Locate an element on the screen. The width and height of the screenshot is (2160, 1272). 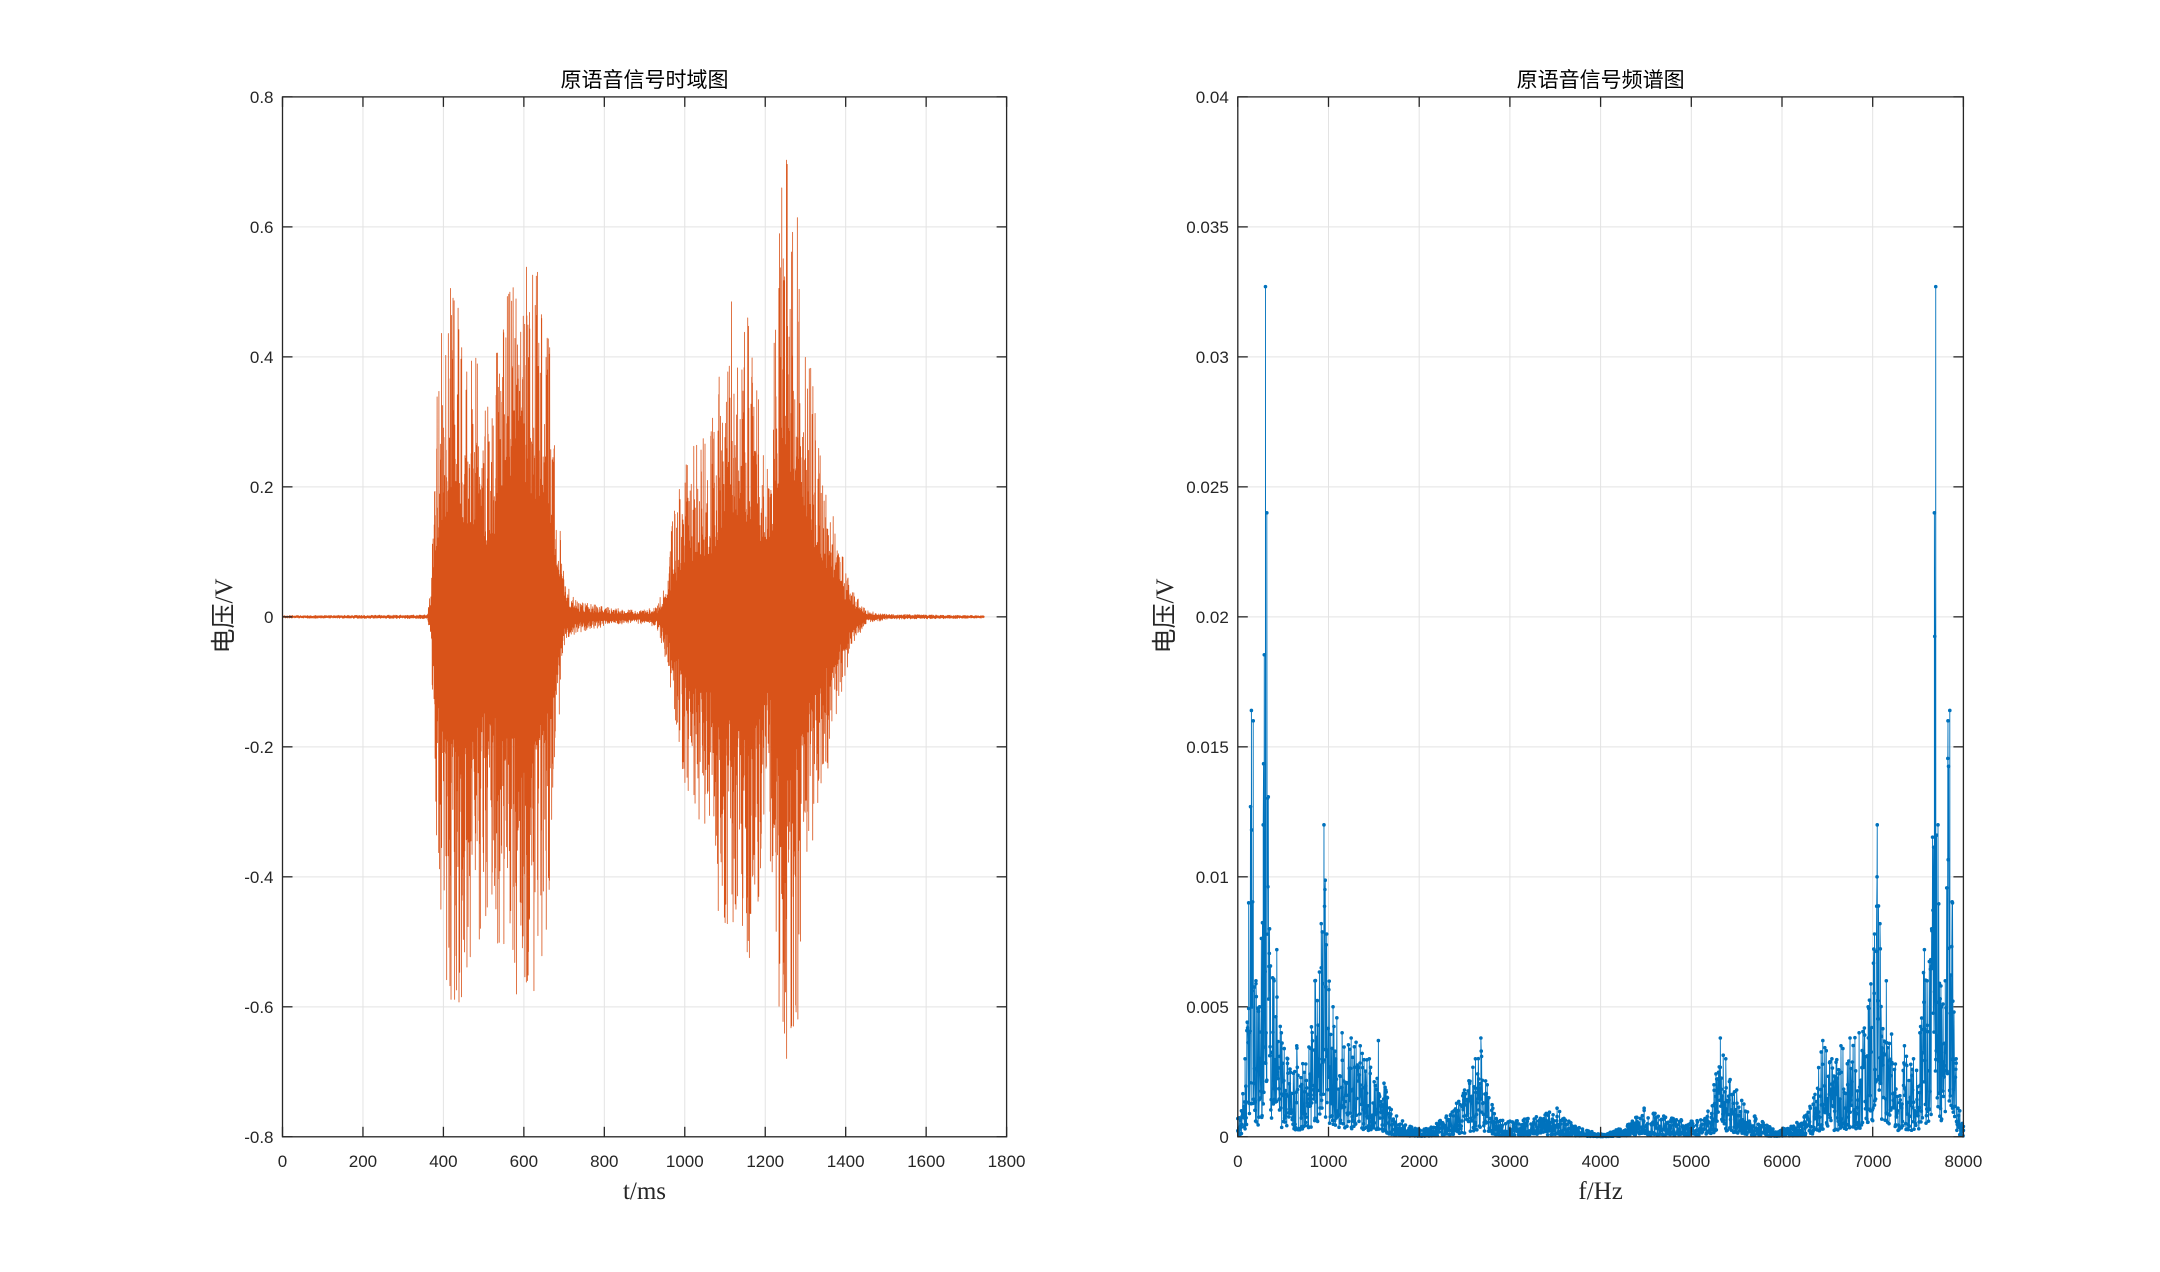
x-tick-label: 4000 is located at coordinates (1601, 1161).